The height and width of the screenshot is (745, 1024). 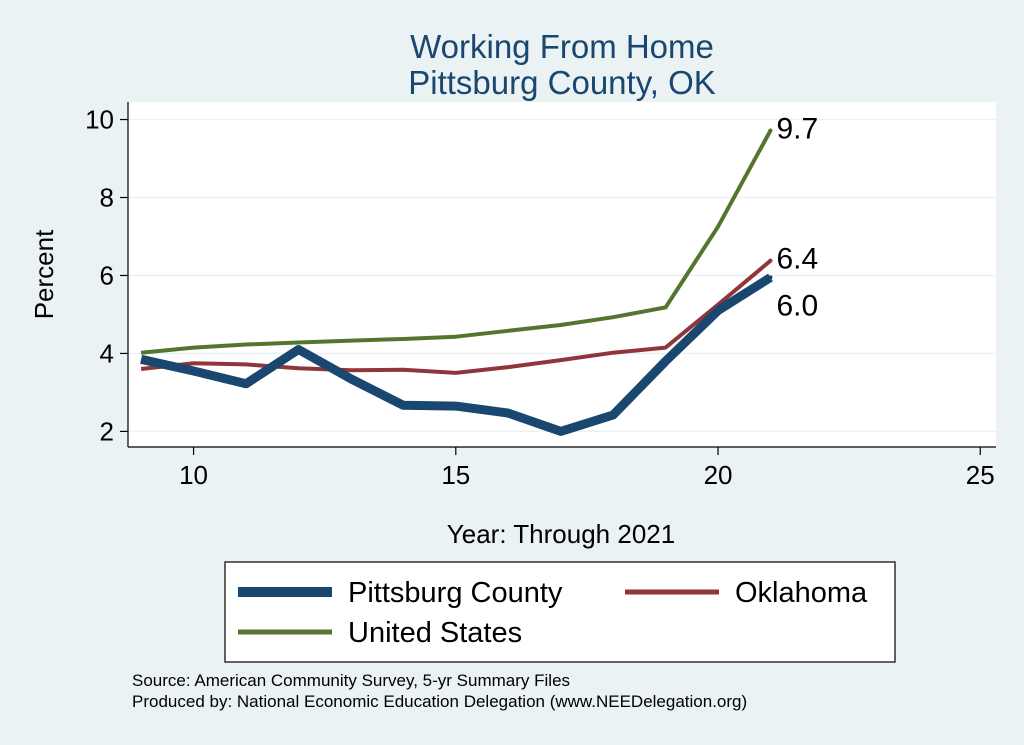 What do you see at coordinates (455, 475) in the screenshot?
I see `x-tick-label: 15` at bounding box center [455, 475].